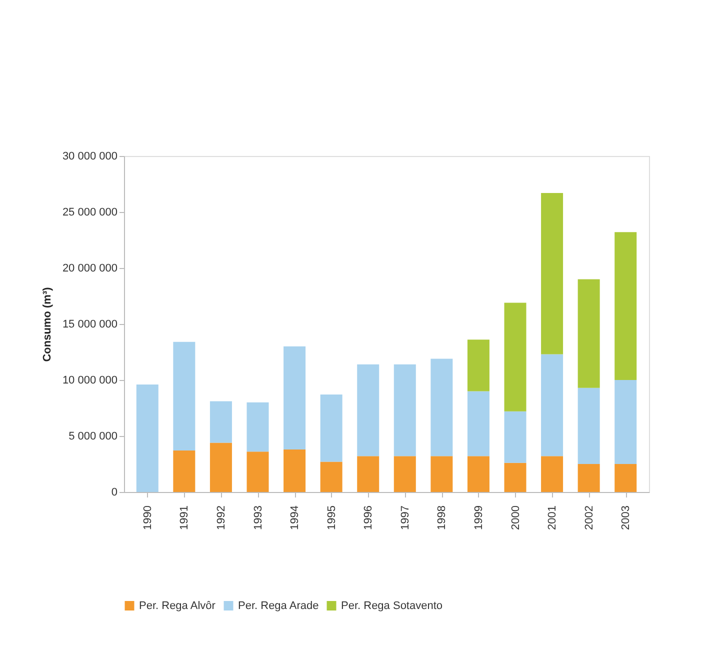 This screenshot has height=662, width=705. What do you see at coordinates (332, 518) in the screenshot?
I see `x-tick-label: 1995` at bounding box center [332, 518].